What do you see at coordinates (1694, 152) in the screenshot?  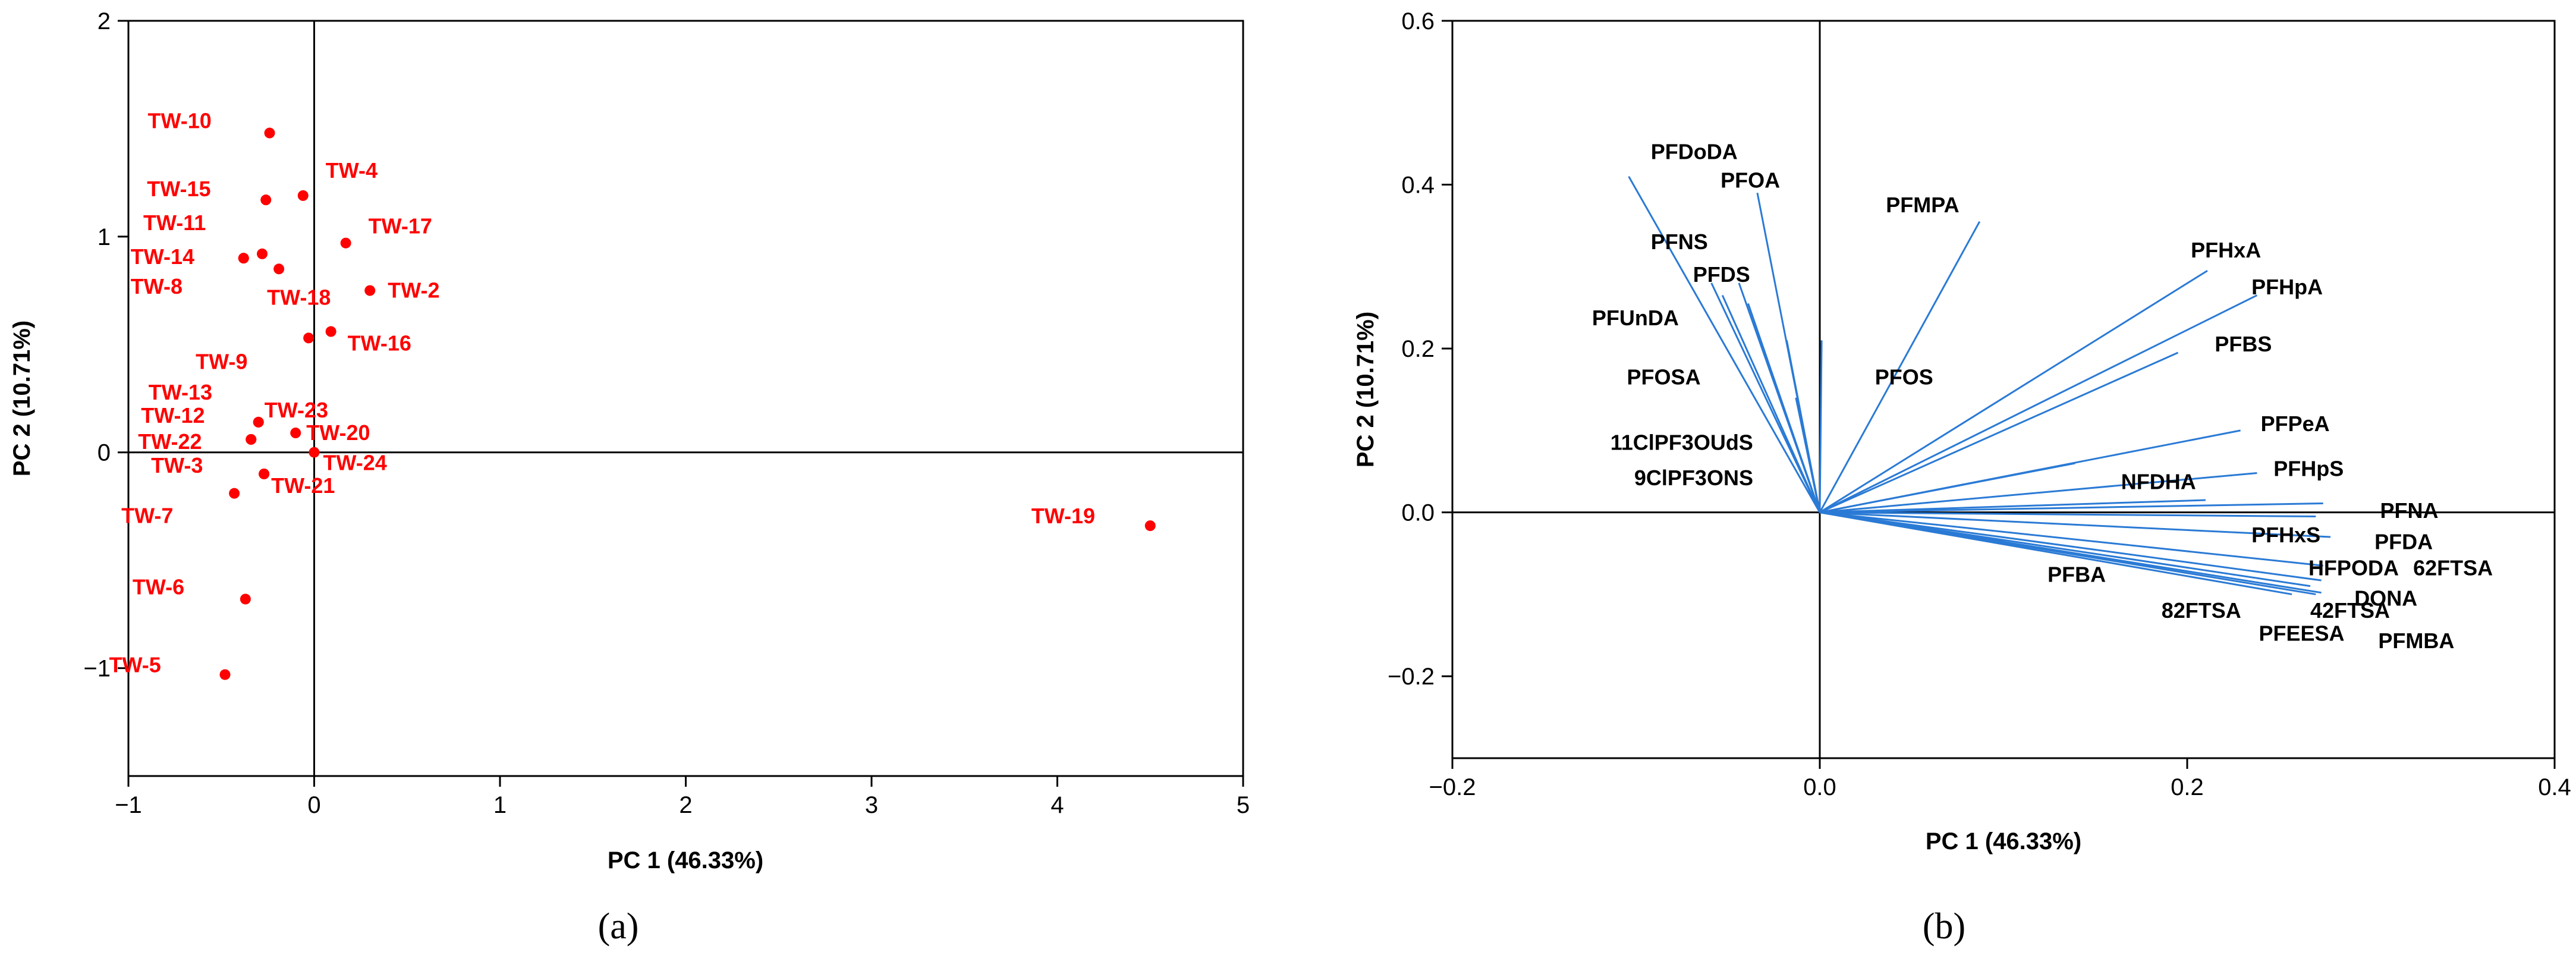 I see `loading-vector-label: PFDoDA` at bounding box center [1694, 152].